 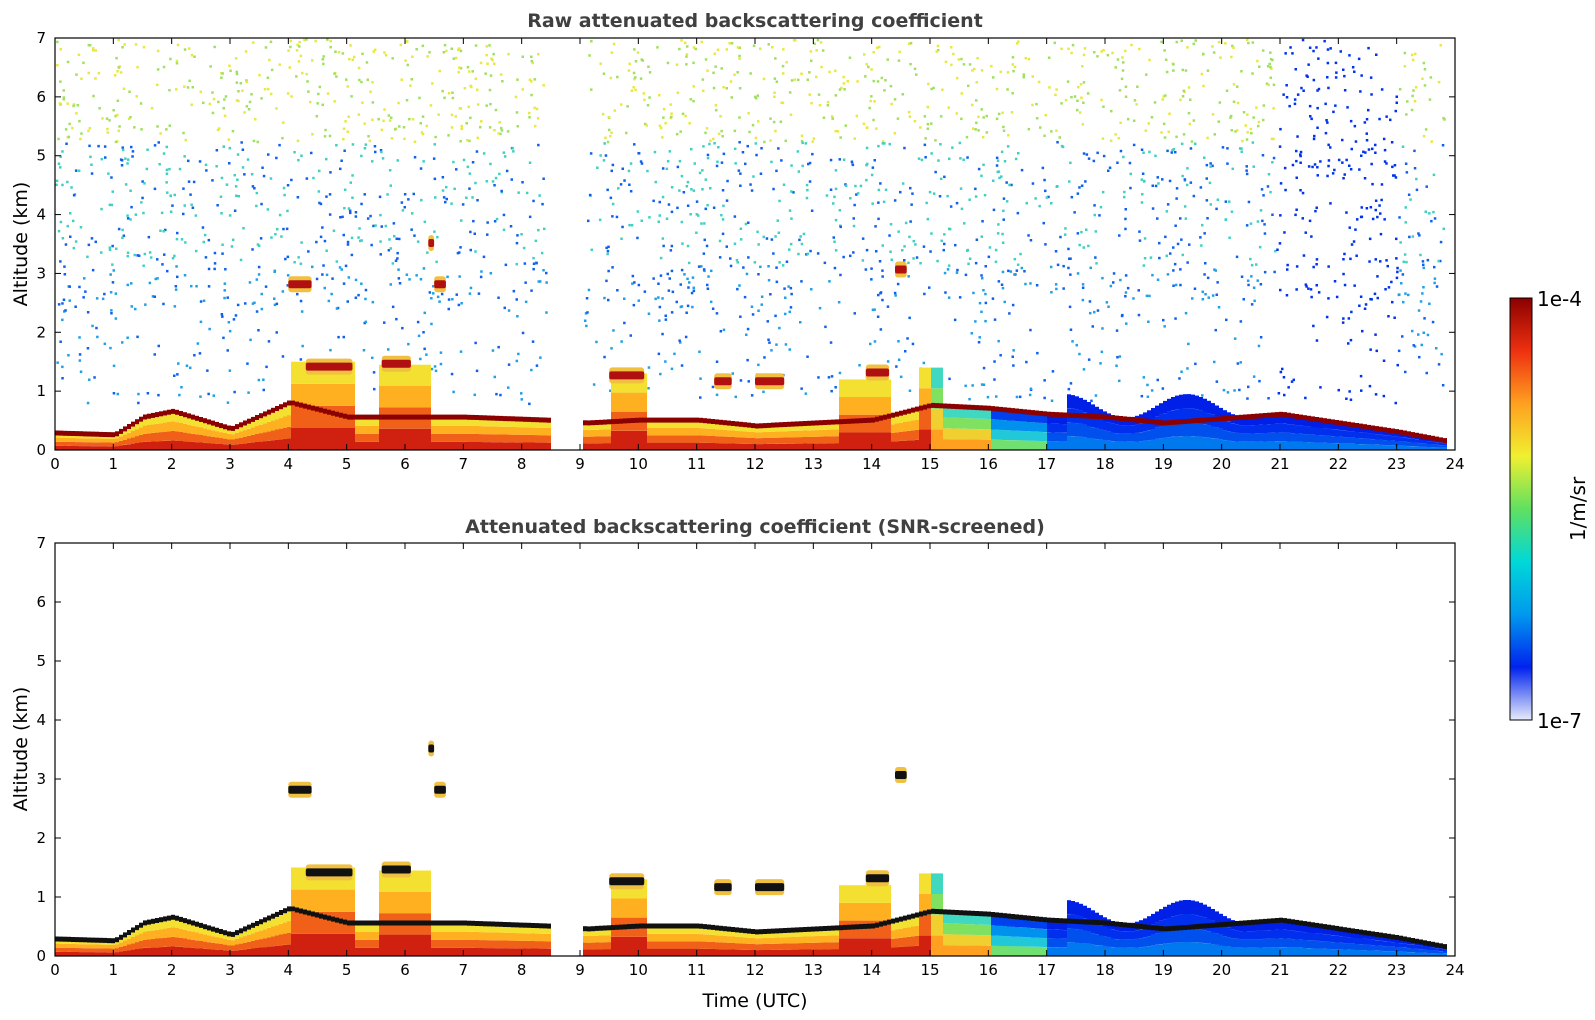 I want to click on colorbar-unit-label: 1/m/sr, so click(x=1578, y=508).